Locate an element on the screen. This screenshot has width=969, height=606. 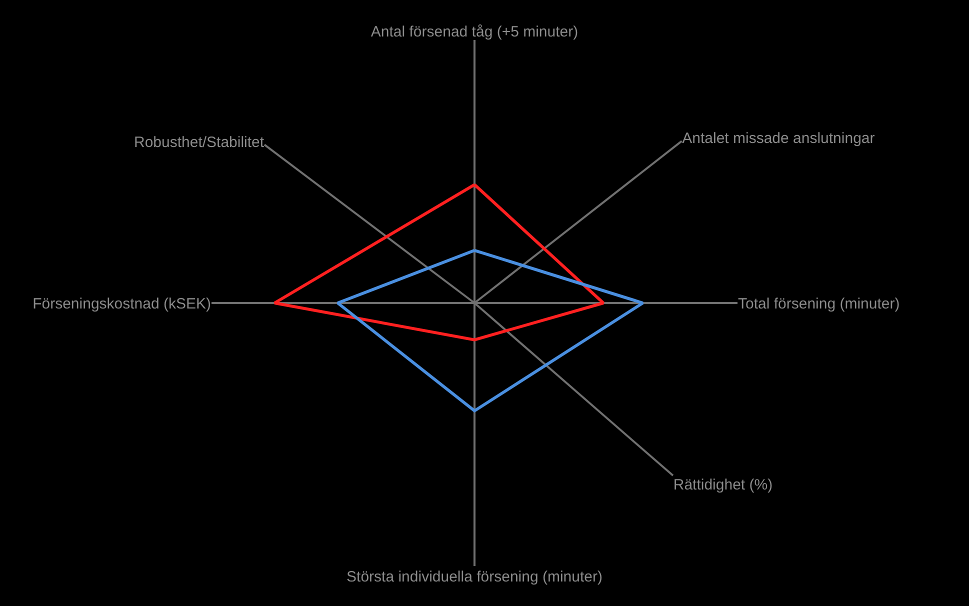
spoke-label: Antalet missade anslutningar is located at coordinates (778, 139).